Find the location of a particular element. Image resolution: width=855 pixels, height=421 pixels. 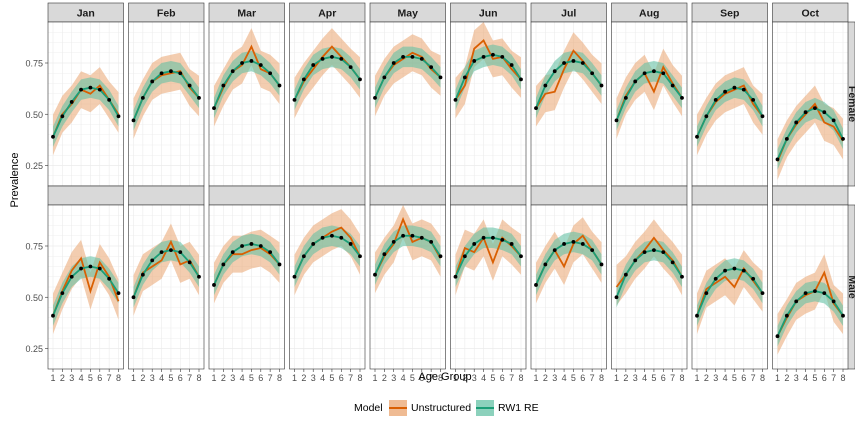

panel-female-jul: Jul is located at coordinates (568, 94).